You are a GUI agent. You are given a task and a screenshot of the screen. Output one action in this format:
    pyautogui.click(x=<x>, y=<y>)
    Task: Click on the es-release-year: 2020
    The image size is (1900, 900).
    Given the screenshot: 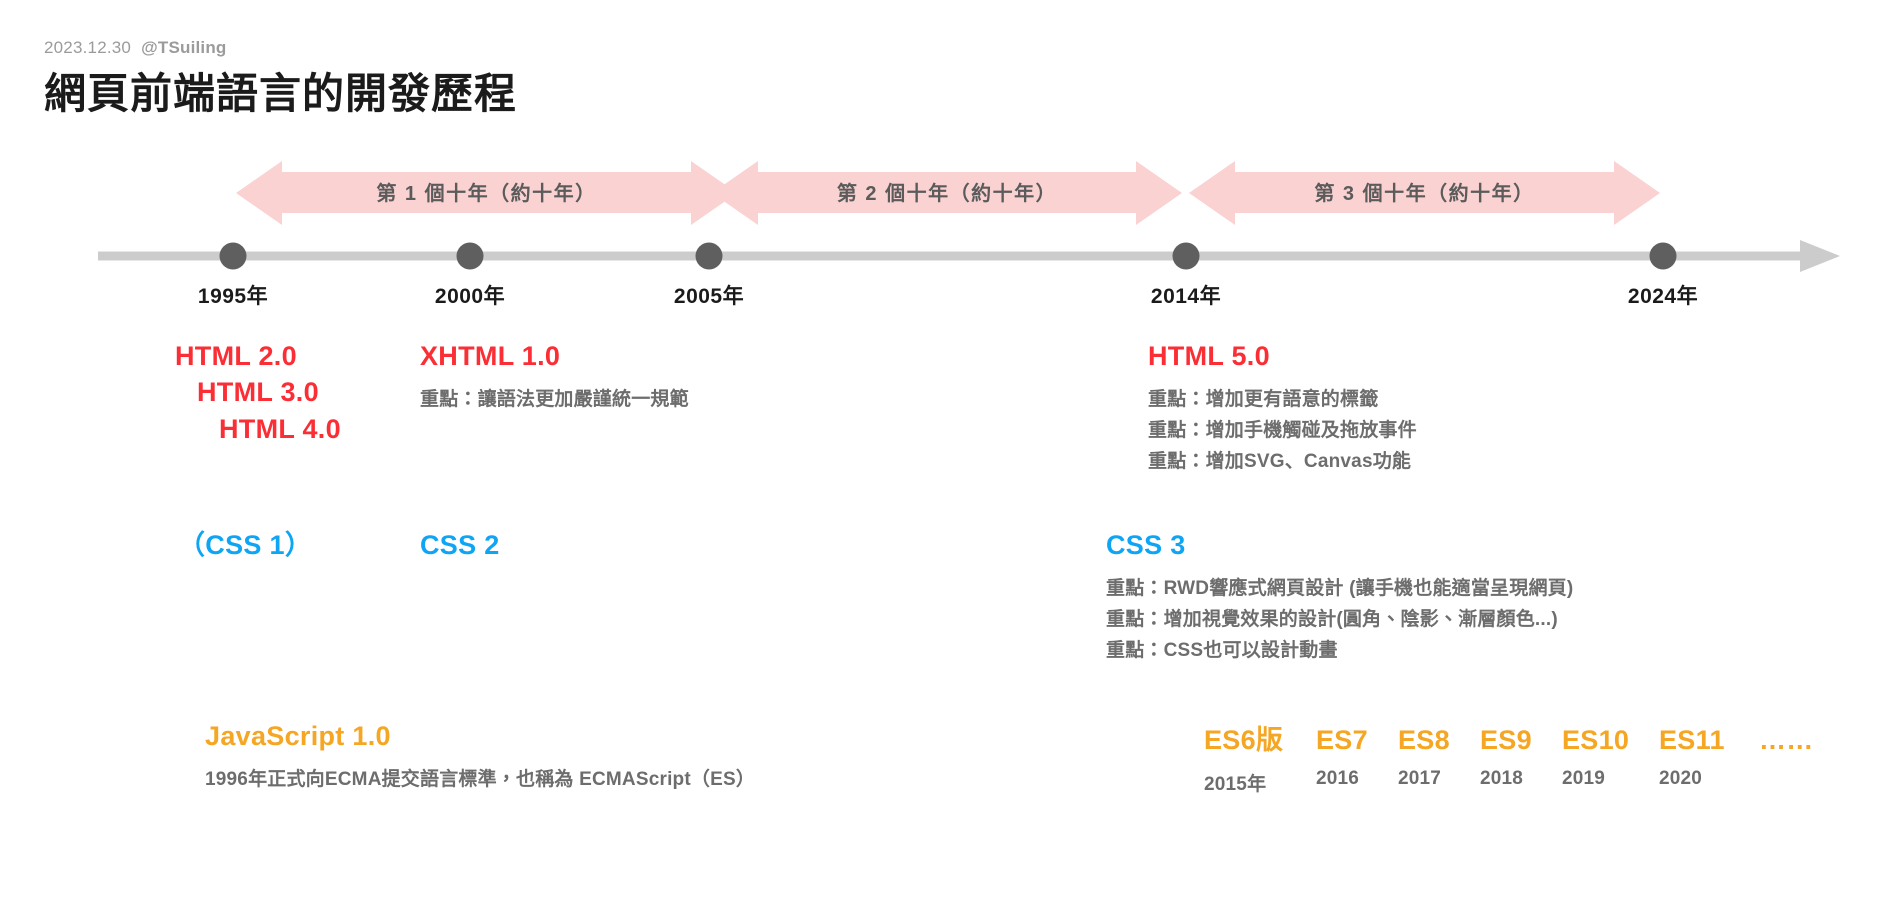 What is the action you would take?
    pyautogui.click(x=1681, y=778)
    